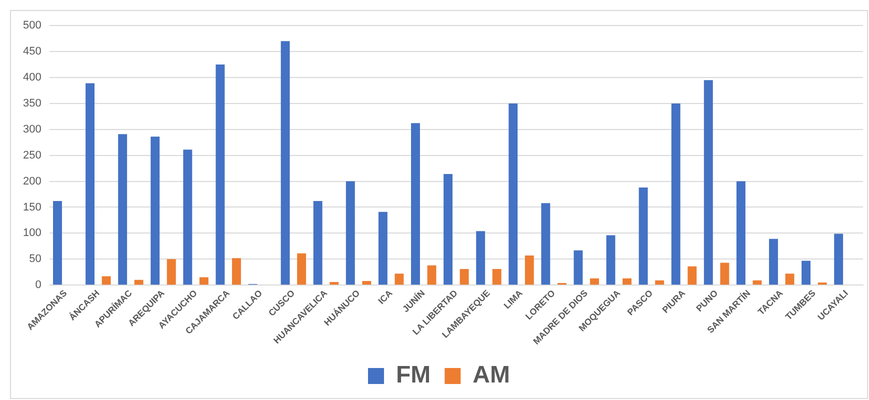 This screenshot has height=400, width=869. What do you see at coordinates (32, 207) in the screenshot?
I see `y-tick-label: 150` at bounding box center [32, 207].